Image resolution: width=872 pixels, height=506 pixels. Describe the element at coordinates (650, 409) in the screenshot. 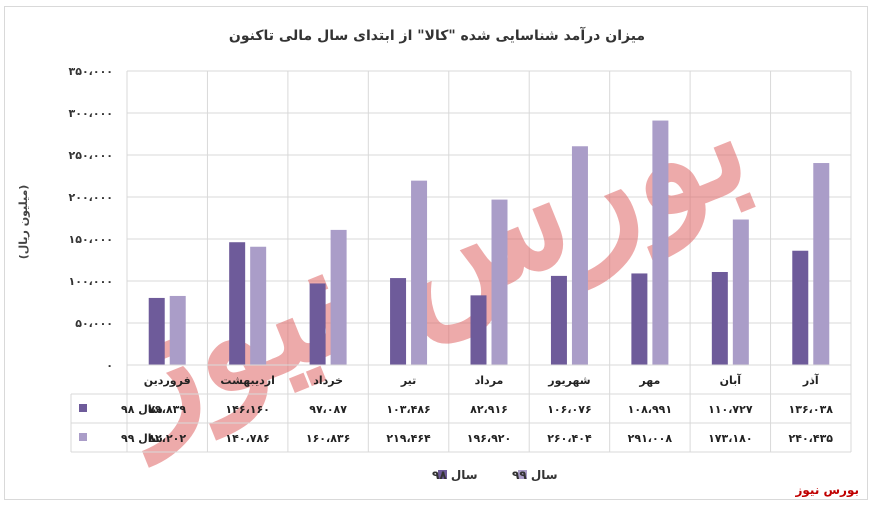

I see `data-label: ۱۰۸،۹۹۱` at that location.